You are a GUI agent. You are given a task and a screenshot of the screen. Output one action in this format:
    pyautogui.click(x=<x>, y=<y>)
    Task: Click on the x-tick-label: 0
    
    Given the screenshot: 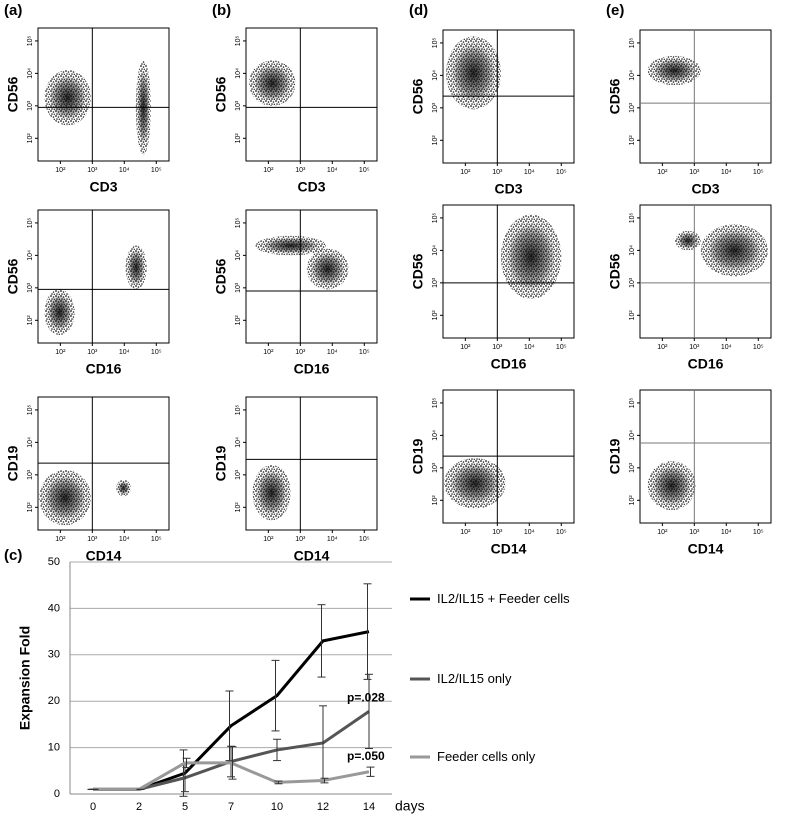 What is the action you would take?
    pyautogui.click(x=93, y=807)
    